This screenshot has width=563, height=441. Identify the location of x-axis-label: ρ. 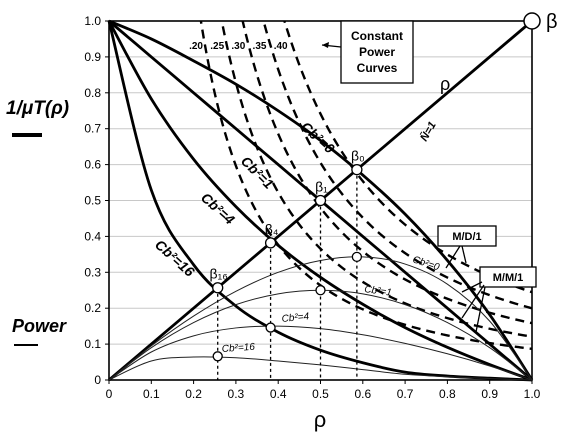
(320, 419).